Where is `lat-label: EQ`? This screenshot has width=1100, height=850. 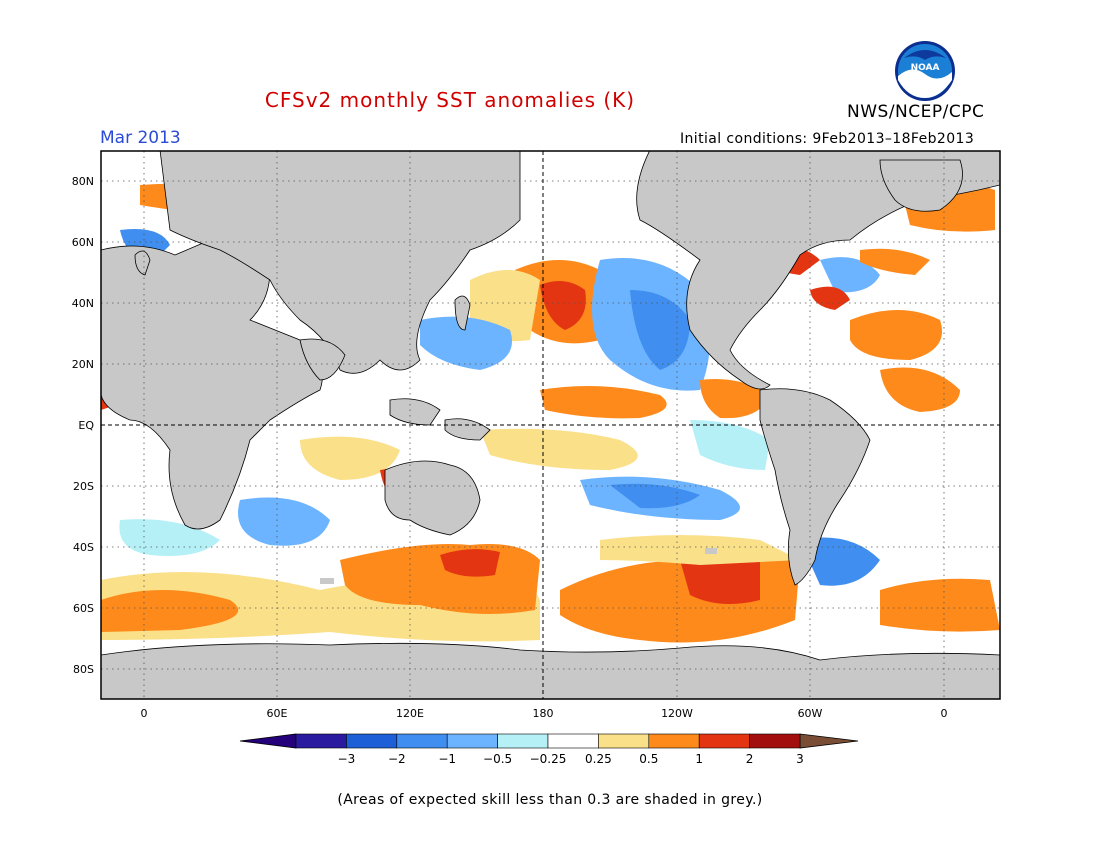
lat-label: EQ is located at coordinates (86, 425).